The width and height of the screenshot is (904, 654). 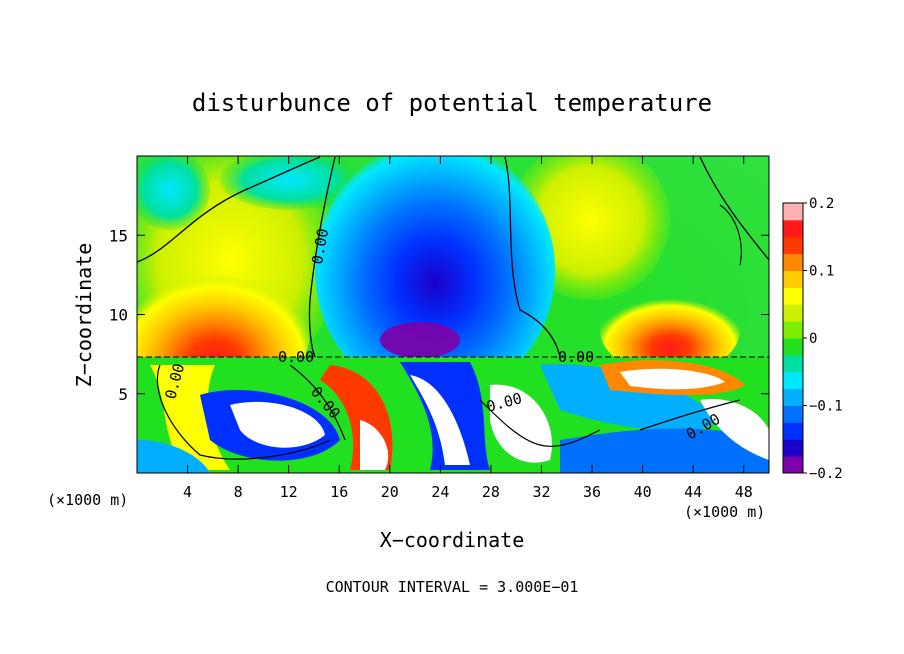 What do you see at coordinates (670, 330) in the screenshot?
I see `field-warm-right` at bounding box center [670, 330].